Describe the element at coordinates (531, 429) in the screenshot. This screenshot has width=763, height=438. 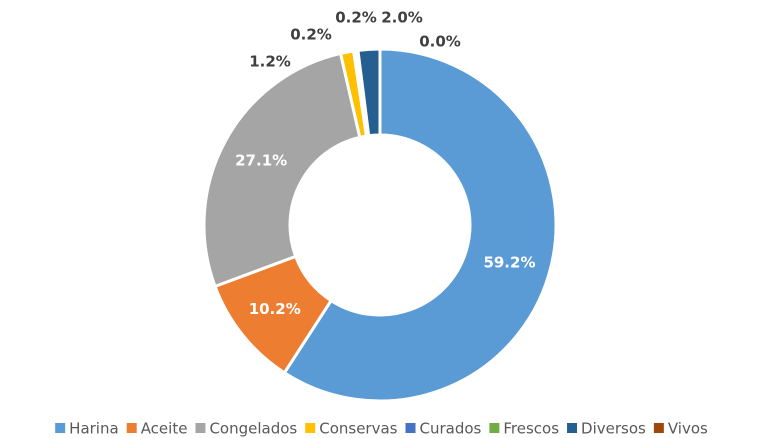
I see `legend-label: Frescos` at that location.